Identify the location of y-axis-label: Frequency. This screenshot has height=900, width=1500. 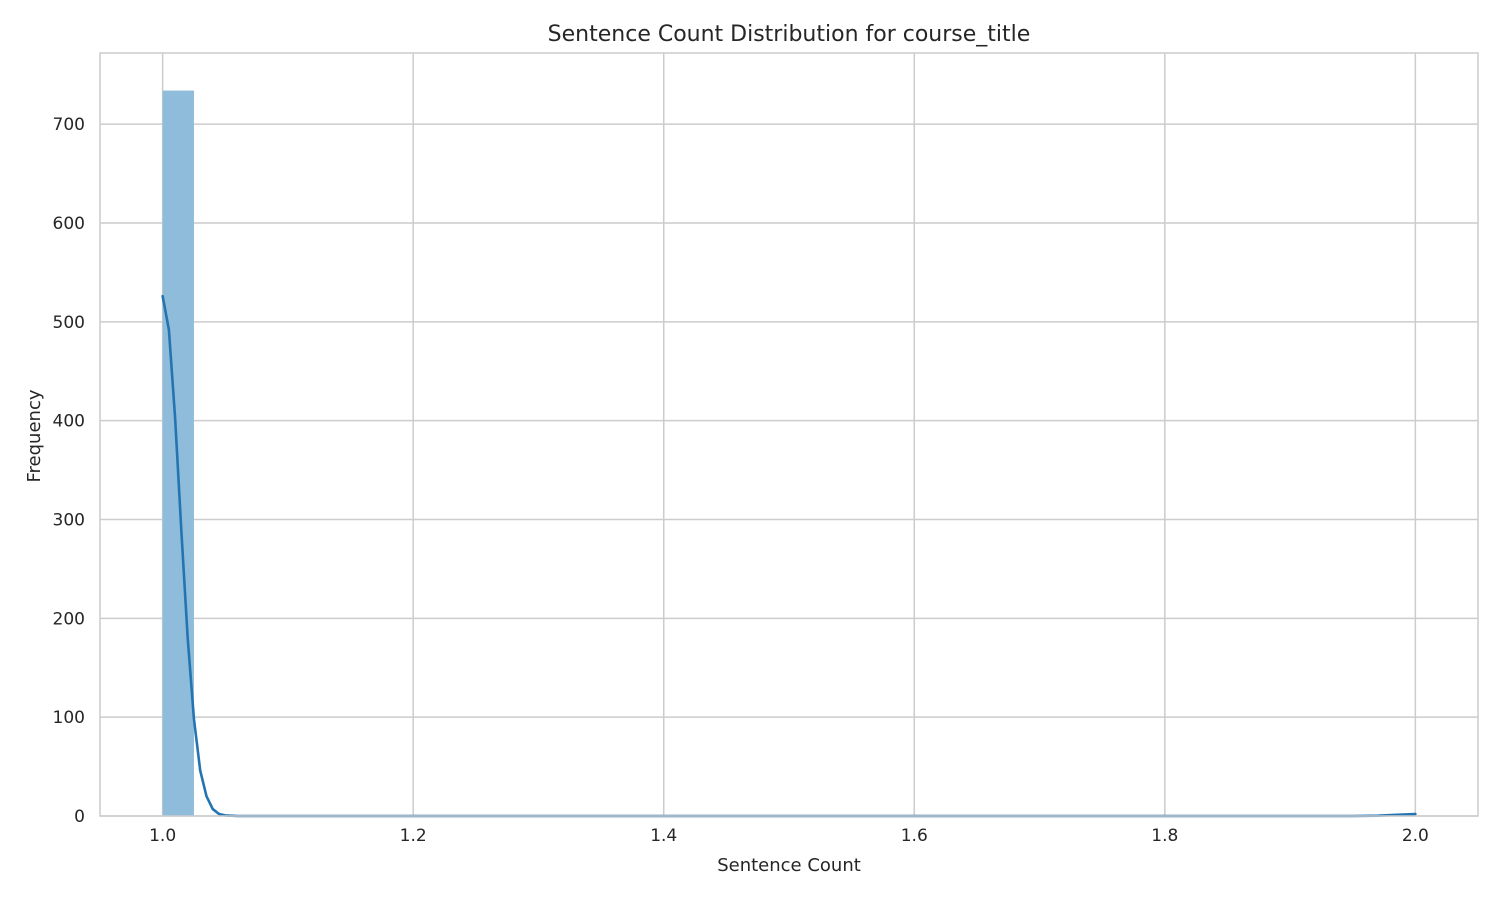
(34, 435).